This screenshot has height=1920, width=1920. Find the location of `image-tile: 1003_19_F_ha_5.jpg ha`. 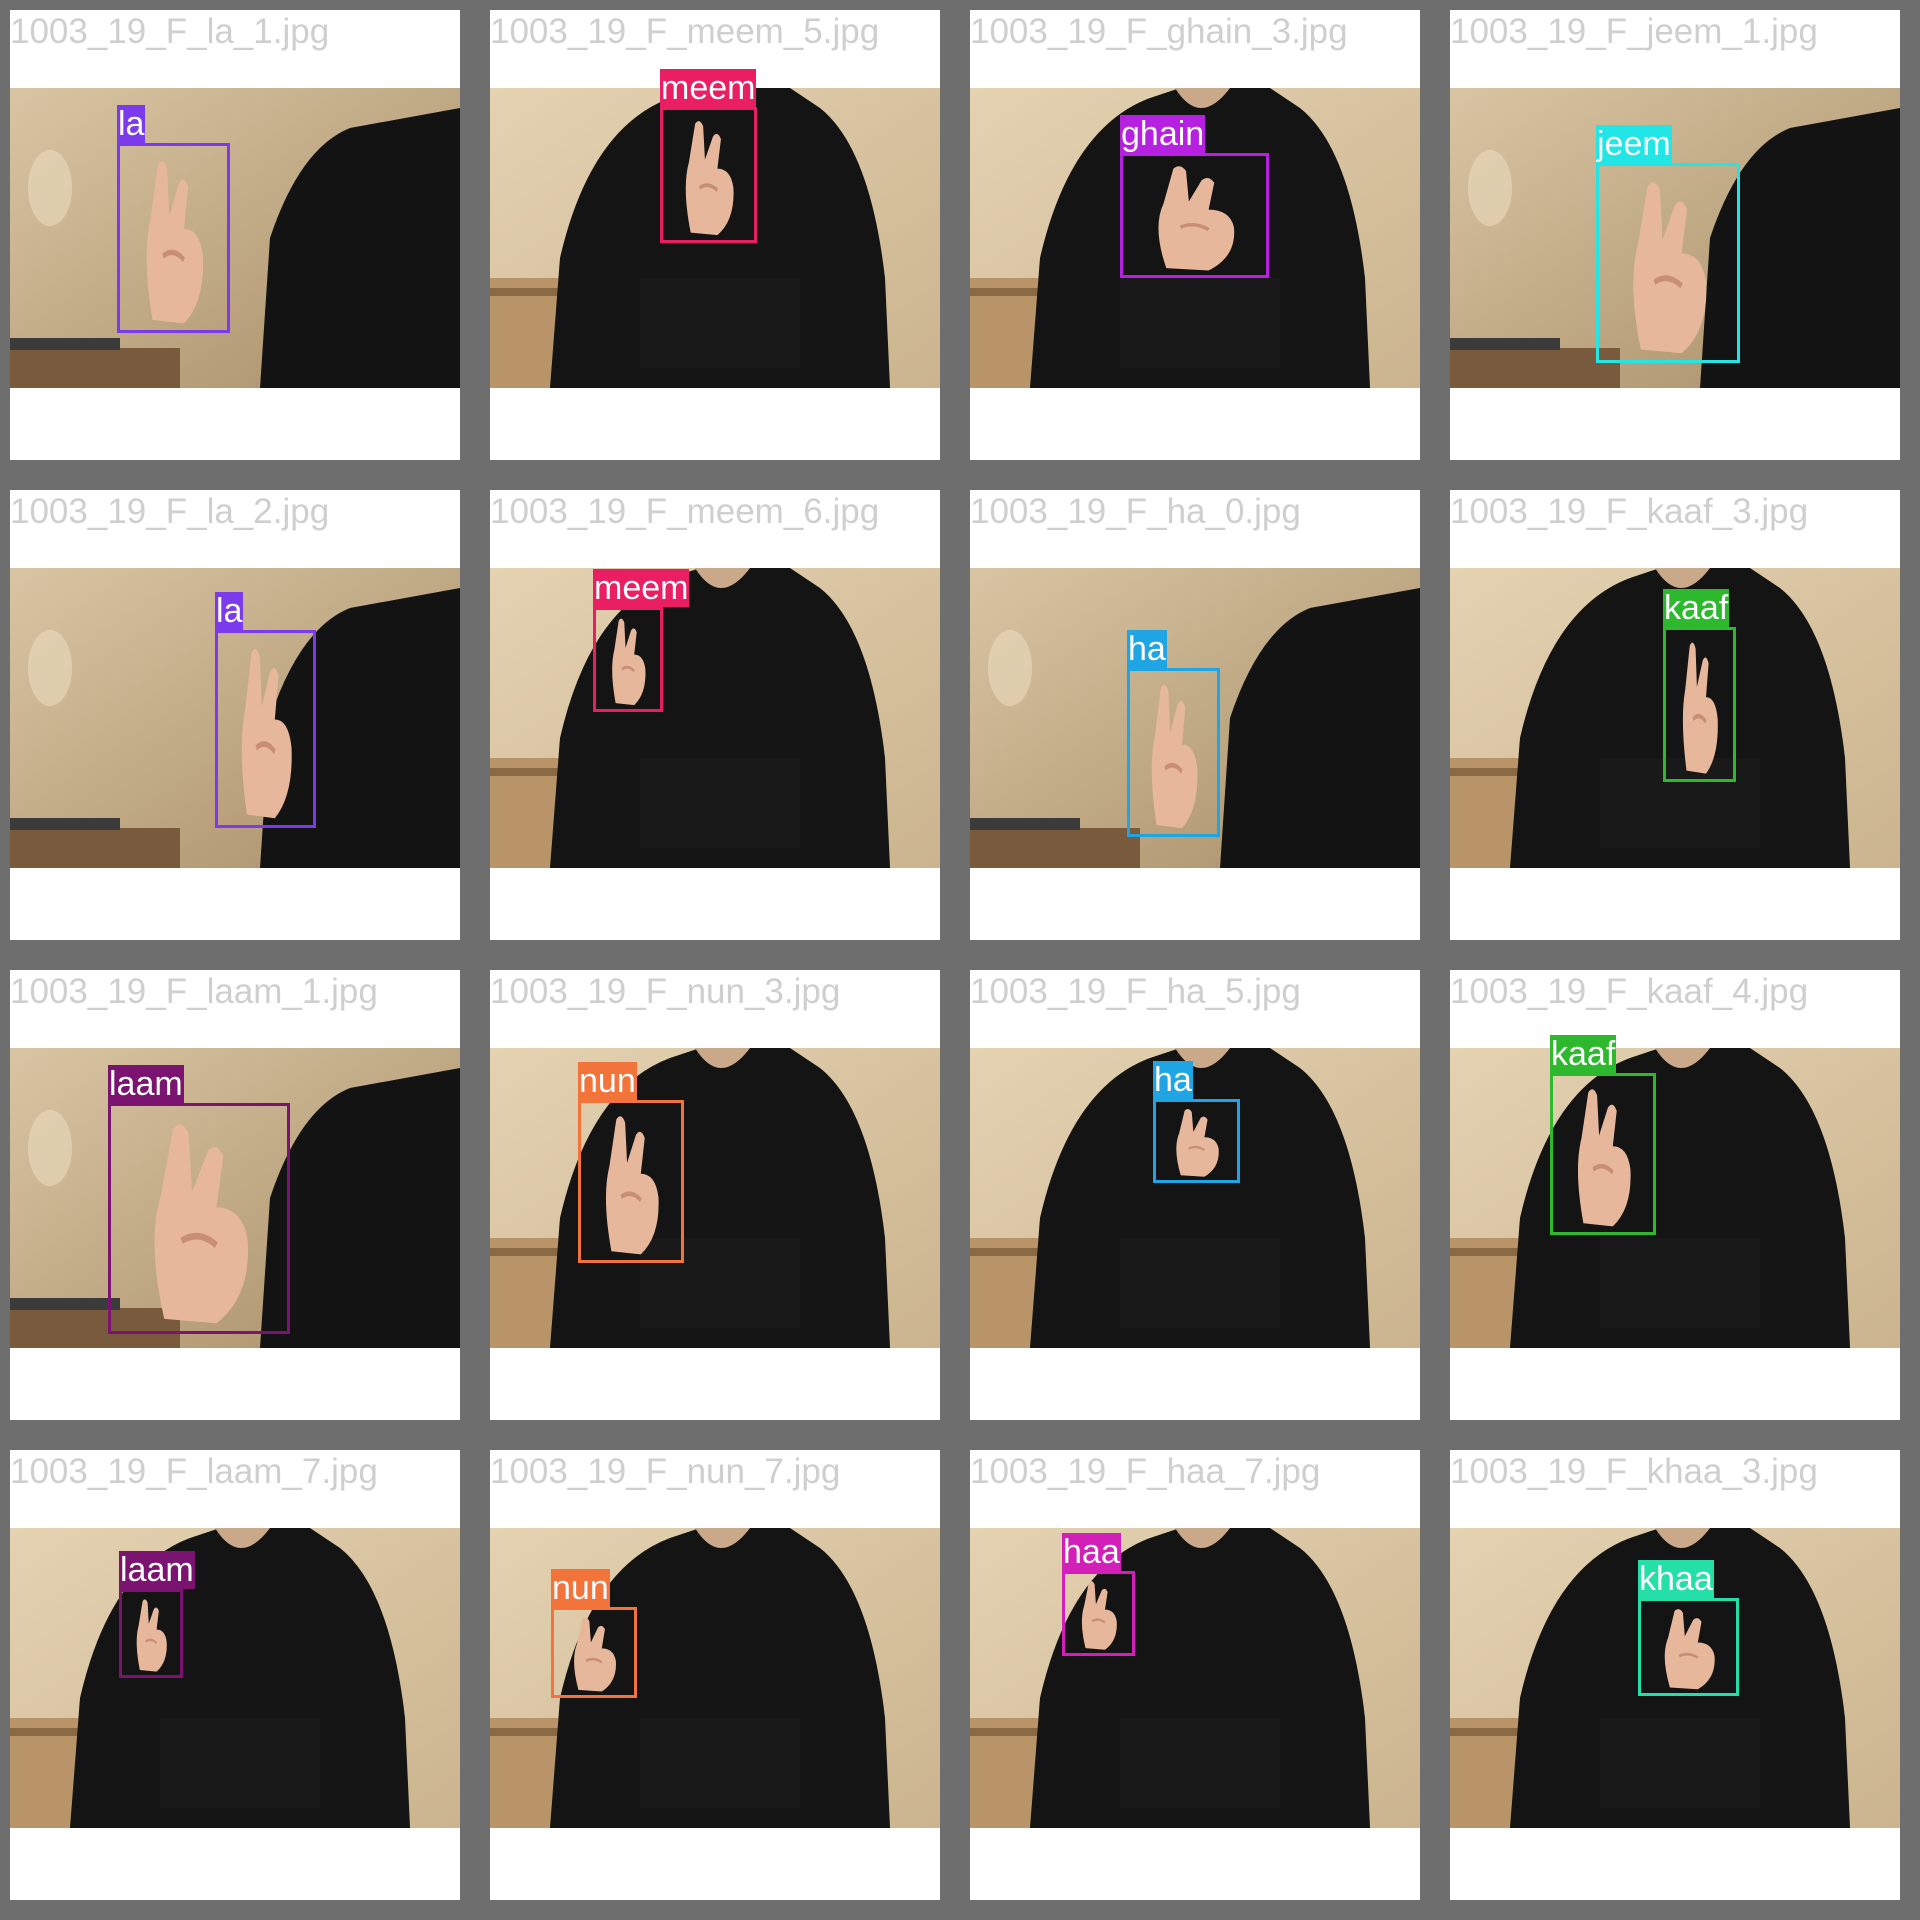

image-tile: 1003_19_F_ha_5.jpg ha is located at coordinates (1190, 1190).